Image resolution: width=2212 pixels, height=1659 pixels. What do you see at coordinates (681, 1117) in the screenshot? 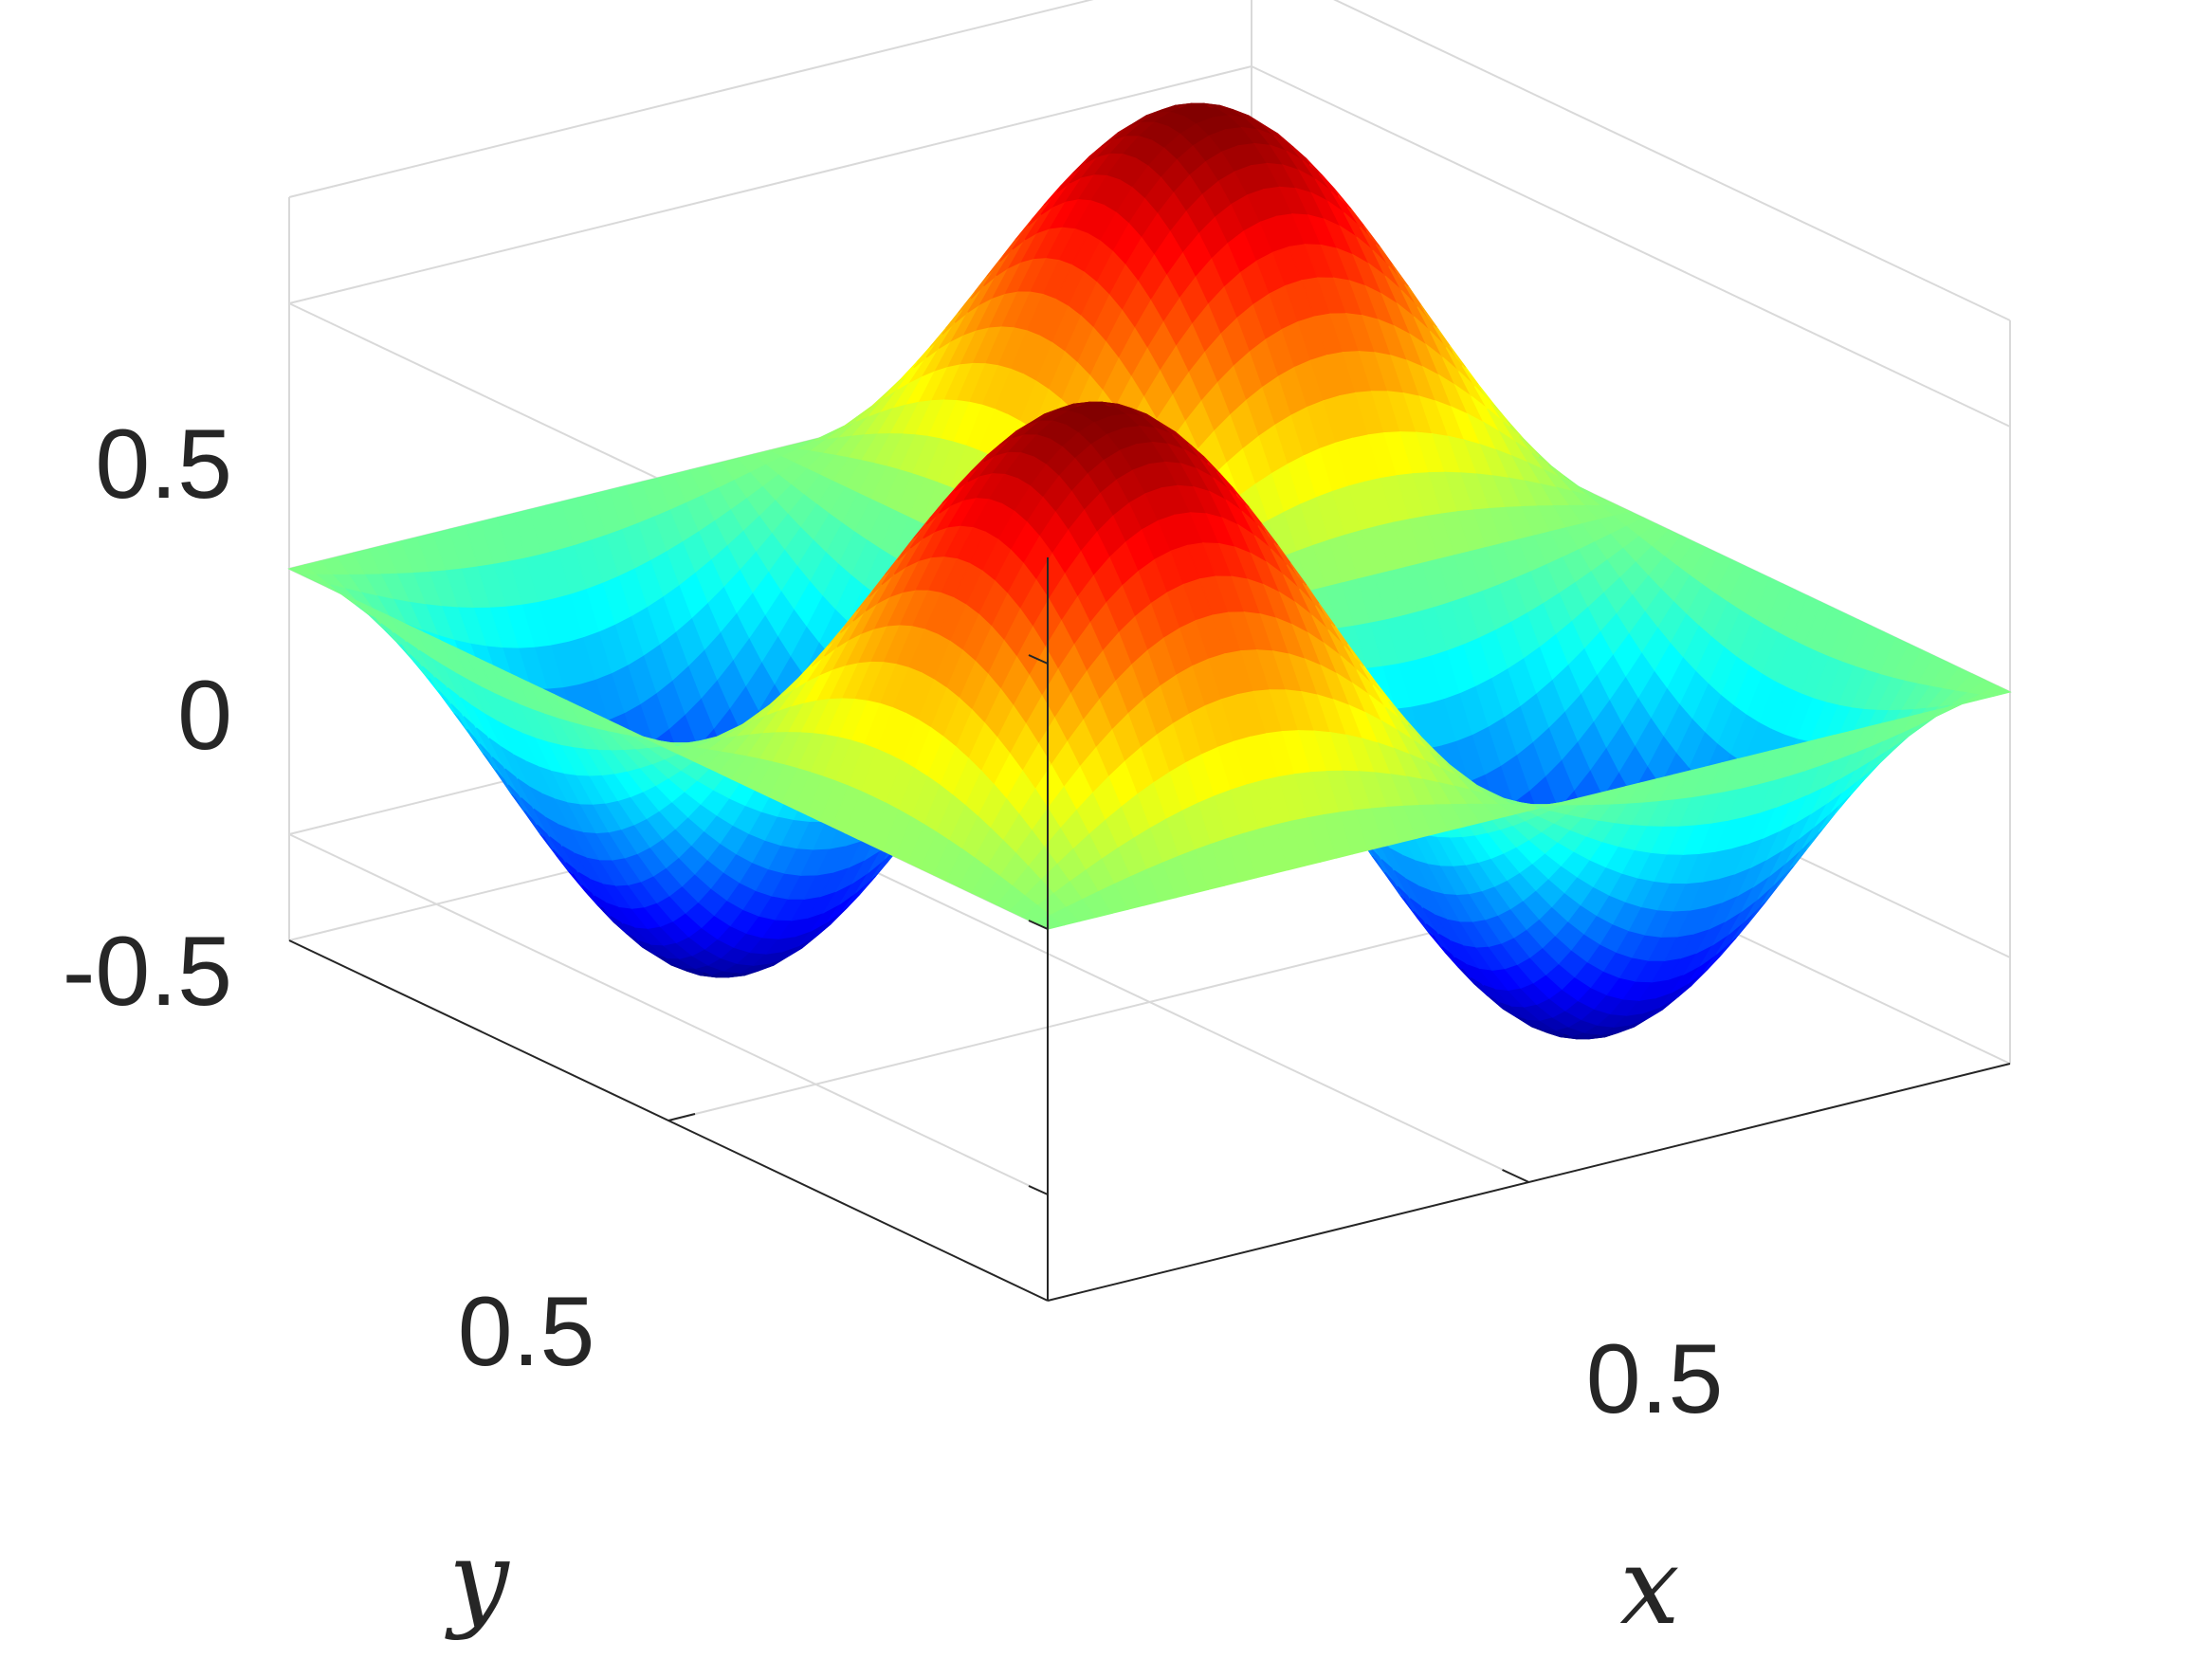
I see `y-tick-mark` at bounding box center [681, 1117].